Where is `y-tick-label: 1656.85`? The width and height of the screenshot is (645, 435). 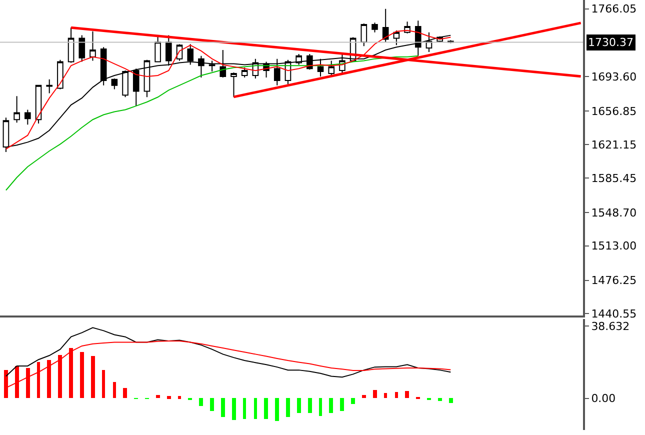
y-tick-label: 1656.85 is located at coordinates (614, 111).